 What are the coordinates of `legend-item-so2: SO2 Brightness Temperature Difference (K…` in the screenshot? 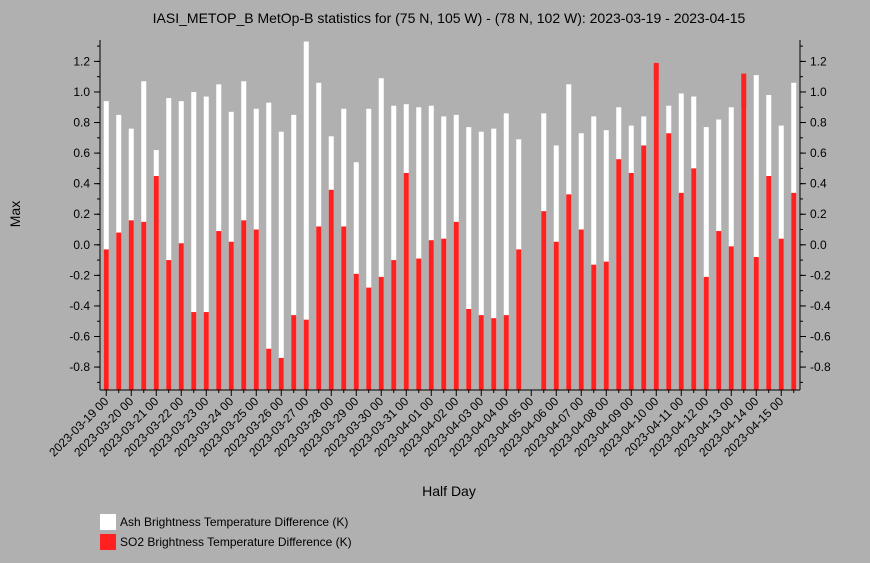 It's located at (226, 542).